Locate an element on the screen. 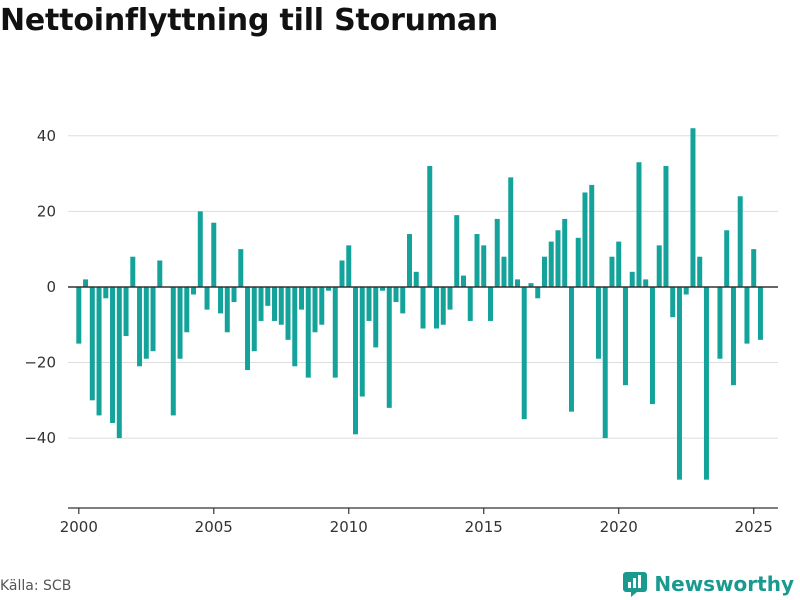 Image resolution: width=800 pixels, height=600 pixels. x-tick-label: 2015 is located at coordinates (484, 527).